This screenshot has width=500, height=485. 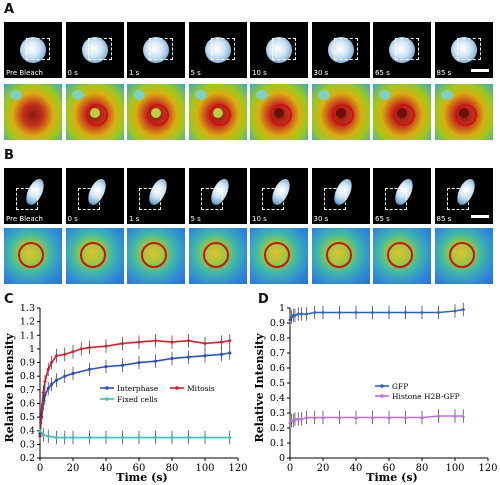 What do you see at coordinates (321, 219) in the screenshot?
I see `time-label: 30 s` at bounding box center [321, 219].